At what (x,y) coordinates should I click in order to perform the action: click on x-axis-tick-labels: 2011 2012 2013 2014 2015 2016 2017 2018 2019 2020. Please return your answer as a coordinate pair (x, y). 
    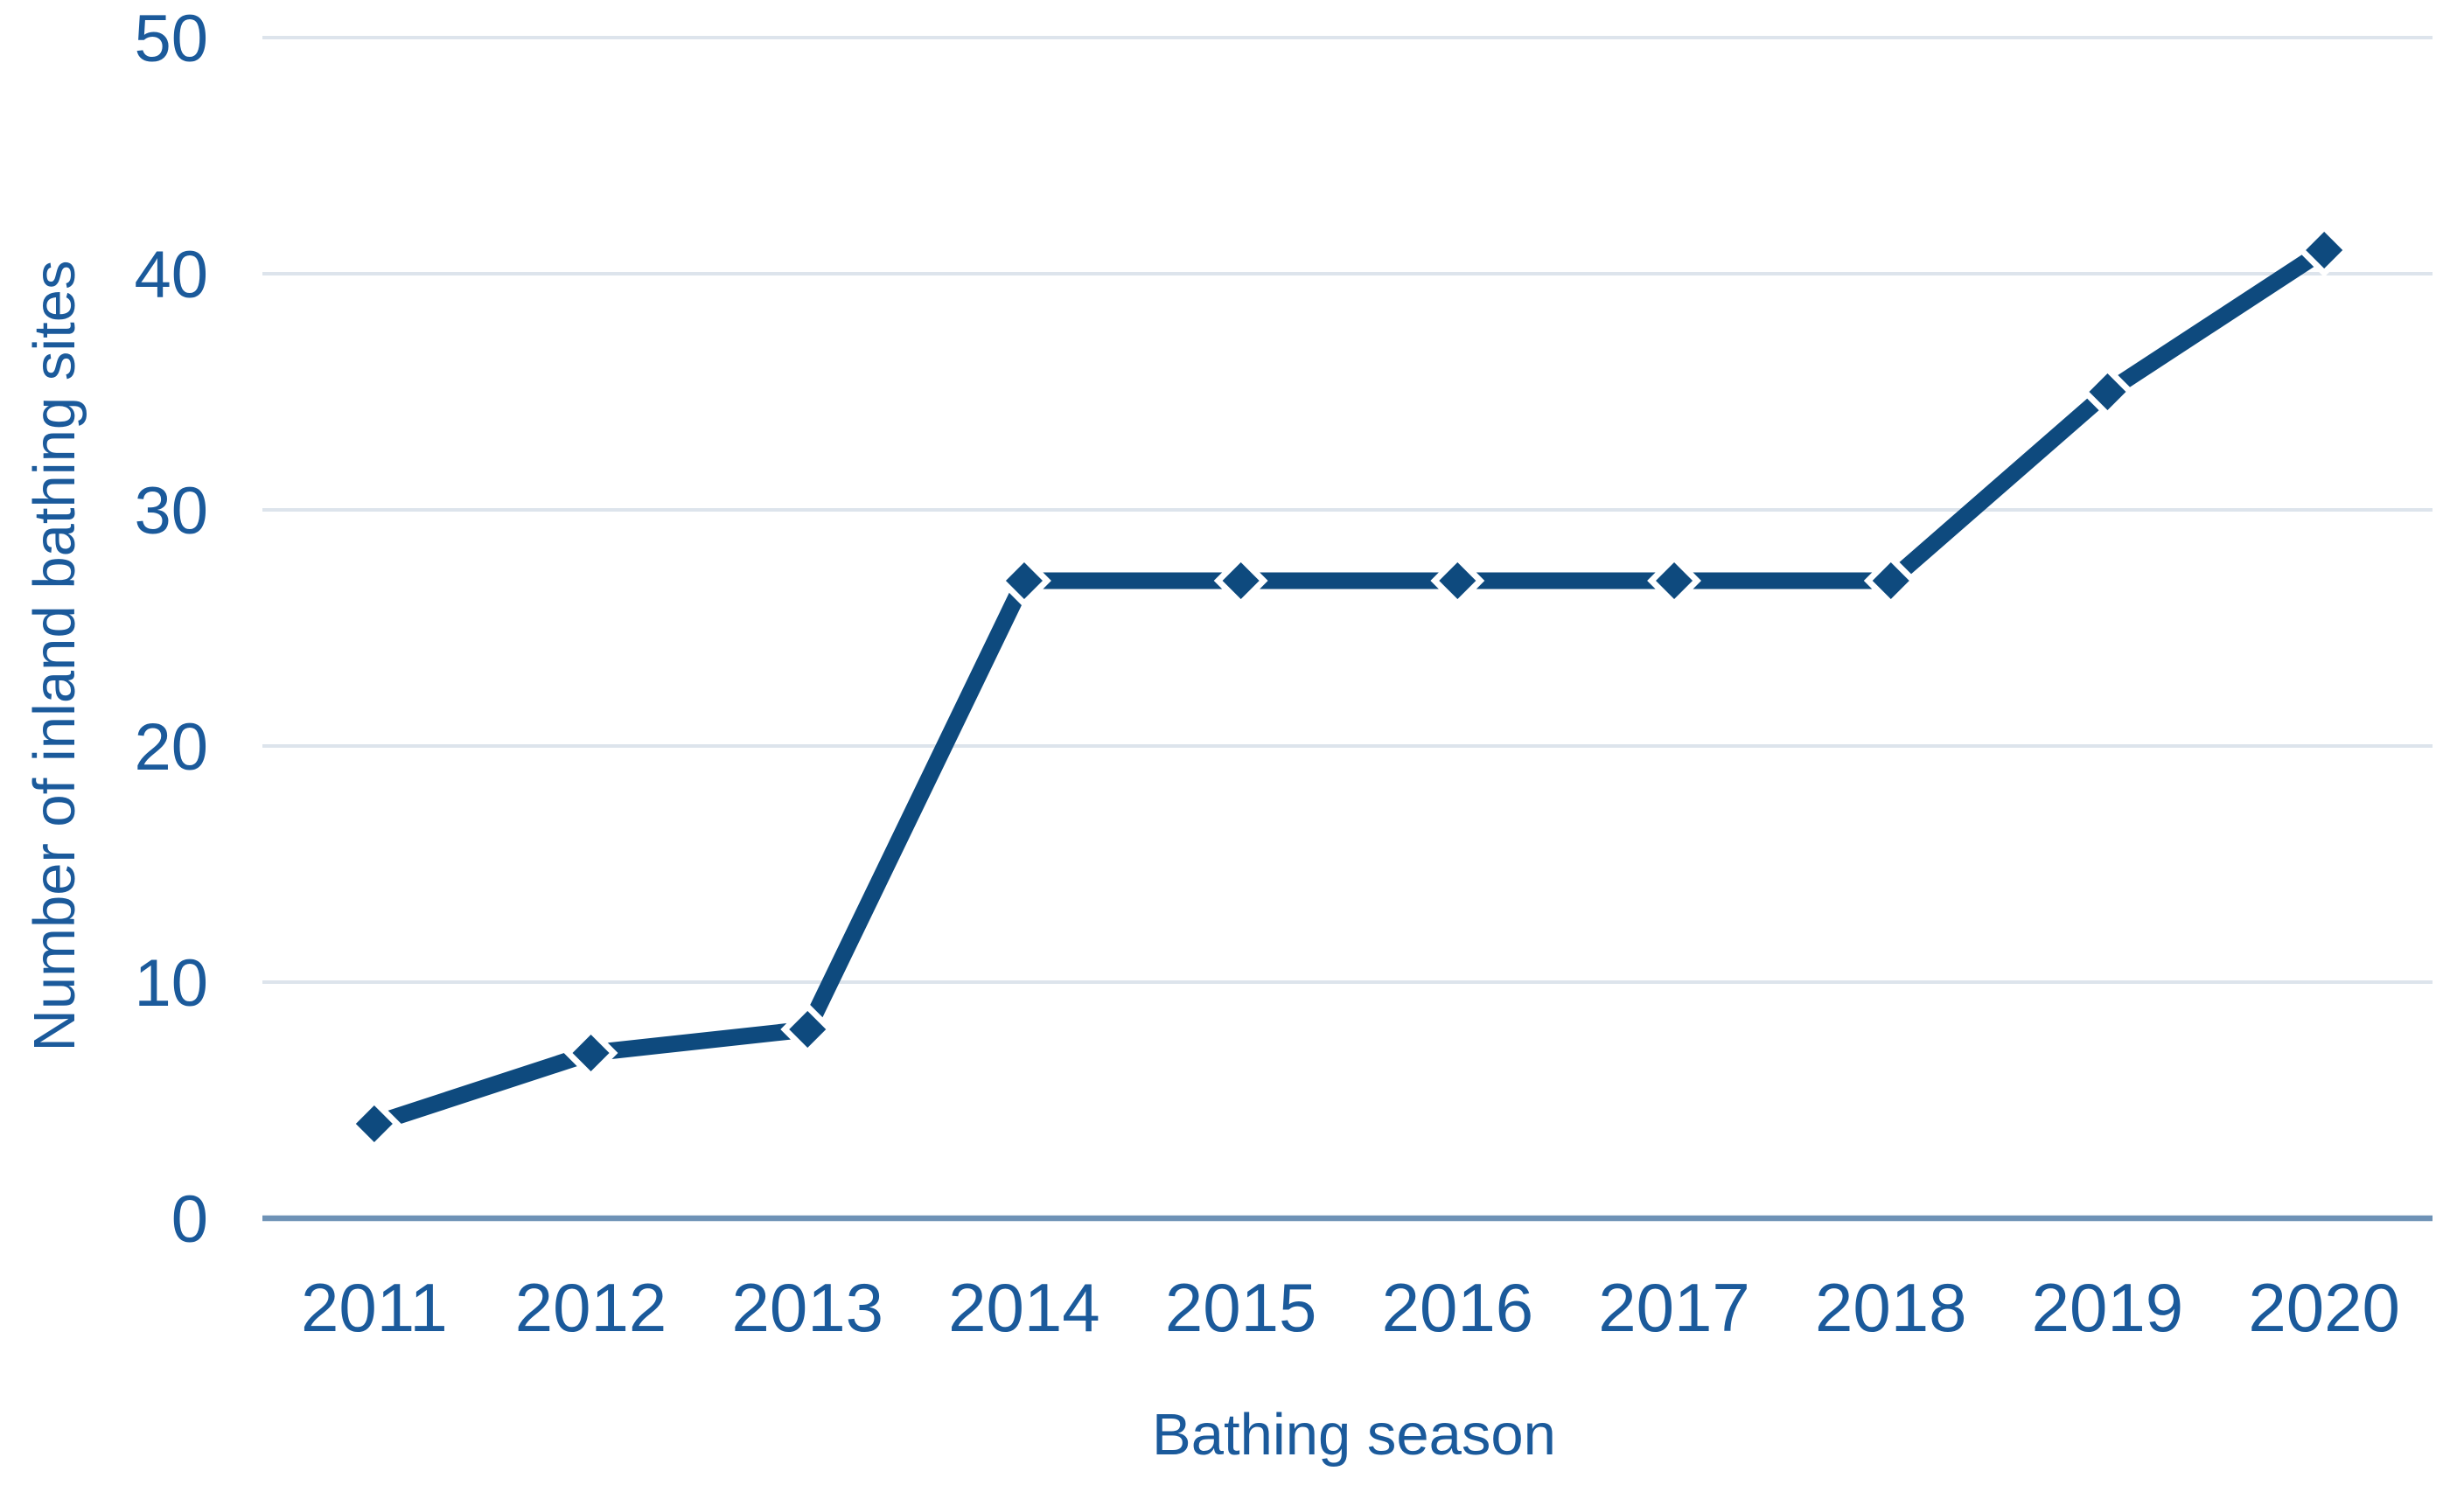
    Looking at the image, I should click on (1350, 1307).